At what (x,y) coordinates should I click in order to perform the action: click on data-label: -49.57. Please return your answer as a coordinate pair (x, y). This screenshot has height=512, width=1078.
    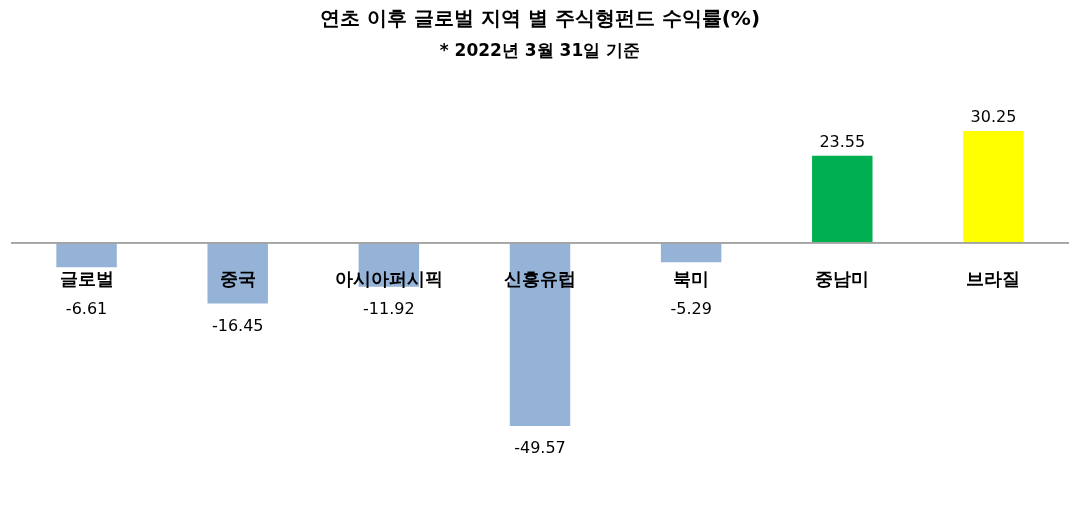
    Looking at the image, I should click on (540, 447).